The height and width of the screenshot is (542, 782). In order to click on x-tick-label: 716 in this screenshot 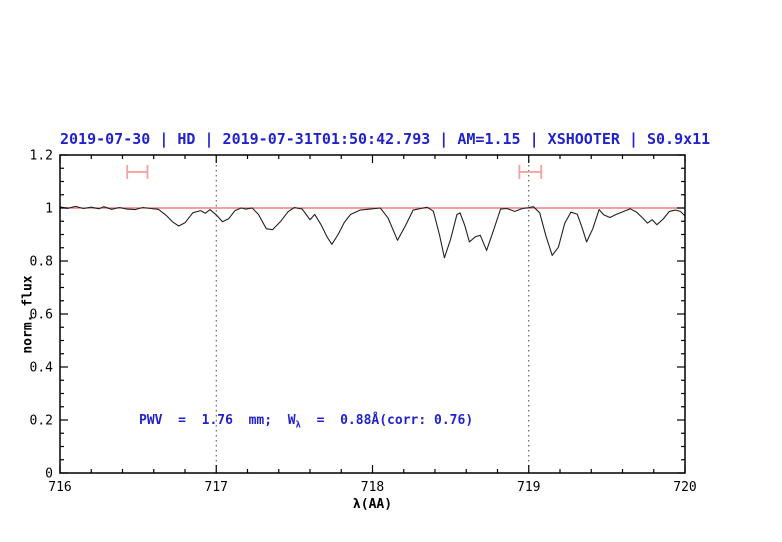, I will do `click(59, 487)`.